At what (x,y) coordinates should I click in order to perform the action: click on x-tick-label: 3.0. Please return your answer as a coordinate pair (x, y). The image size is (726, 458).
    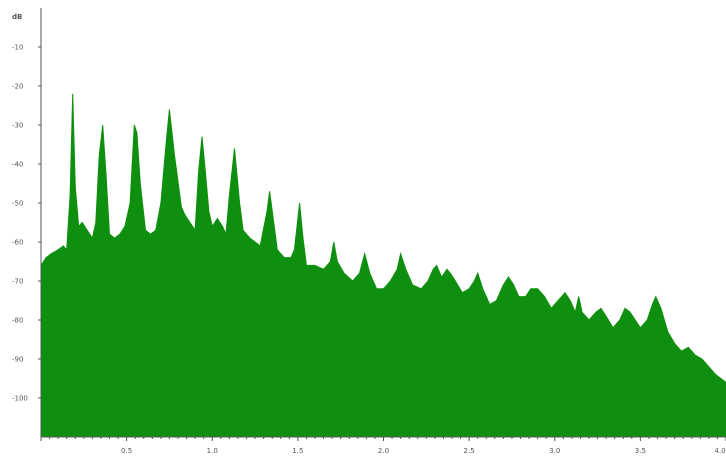
    Looking at the image, I should click on (554, 451).